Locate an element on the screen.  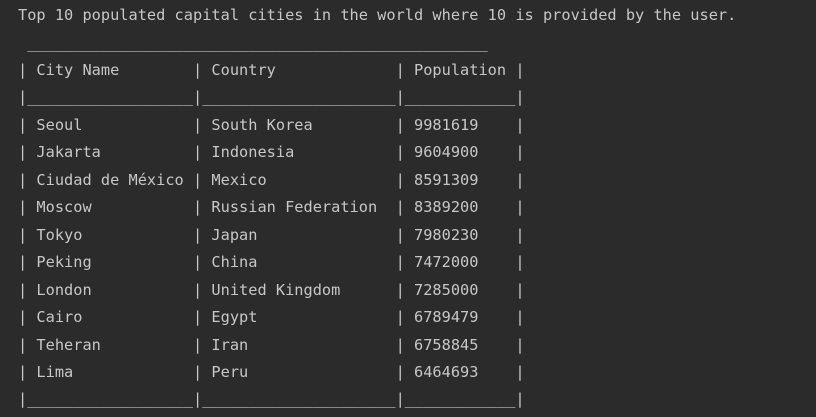
table-row: | Teheran | Iran | 6758845 | is located at coordinates (271, 345).